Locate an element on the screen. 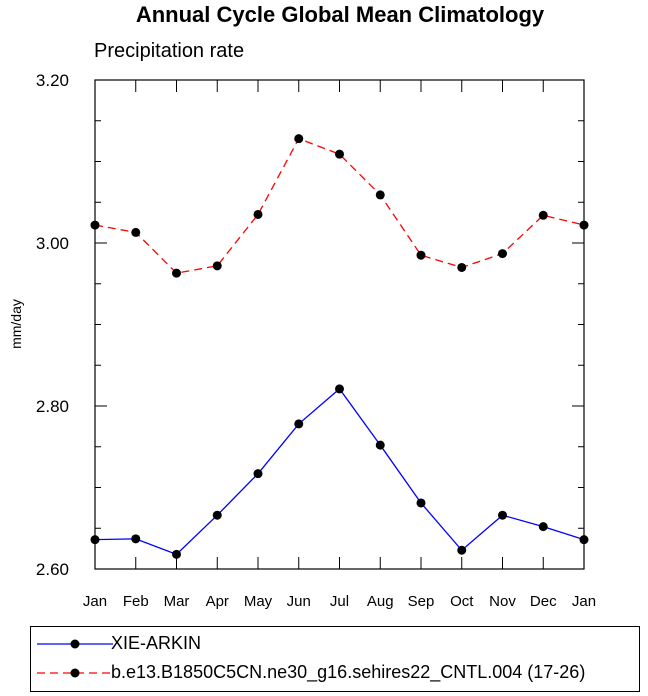  y-tick-label: 3.20 is located at coordinates (52, 80).